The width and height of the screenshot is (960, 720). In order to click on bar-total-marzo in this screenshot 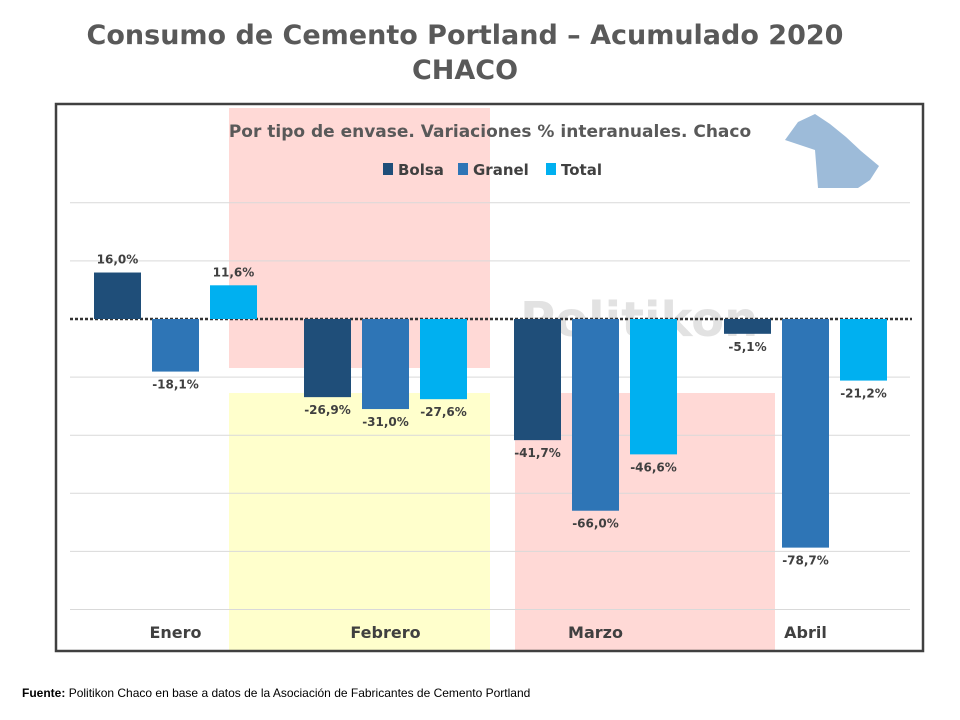, I will do `click(653, 387)`.